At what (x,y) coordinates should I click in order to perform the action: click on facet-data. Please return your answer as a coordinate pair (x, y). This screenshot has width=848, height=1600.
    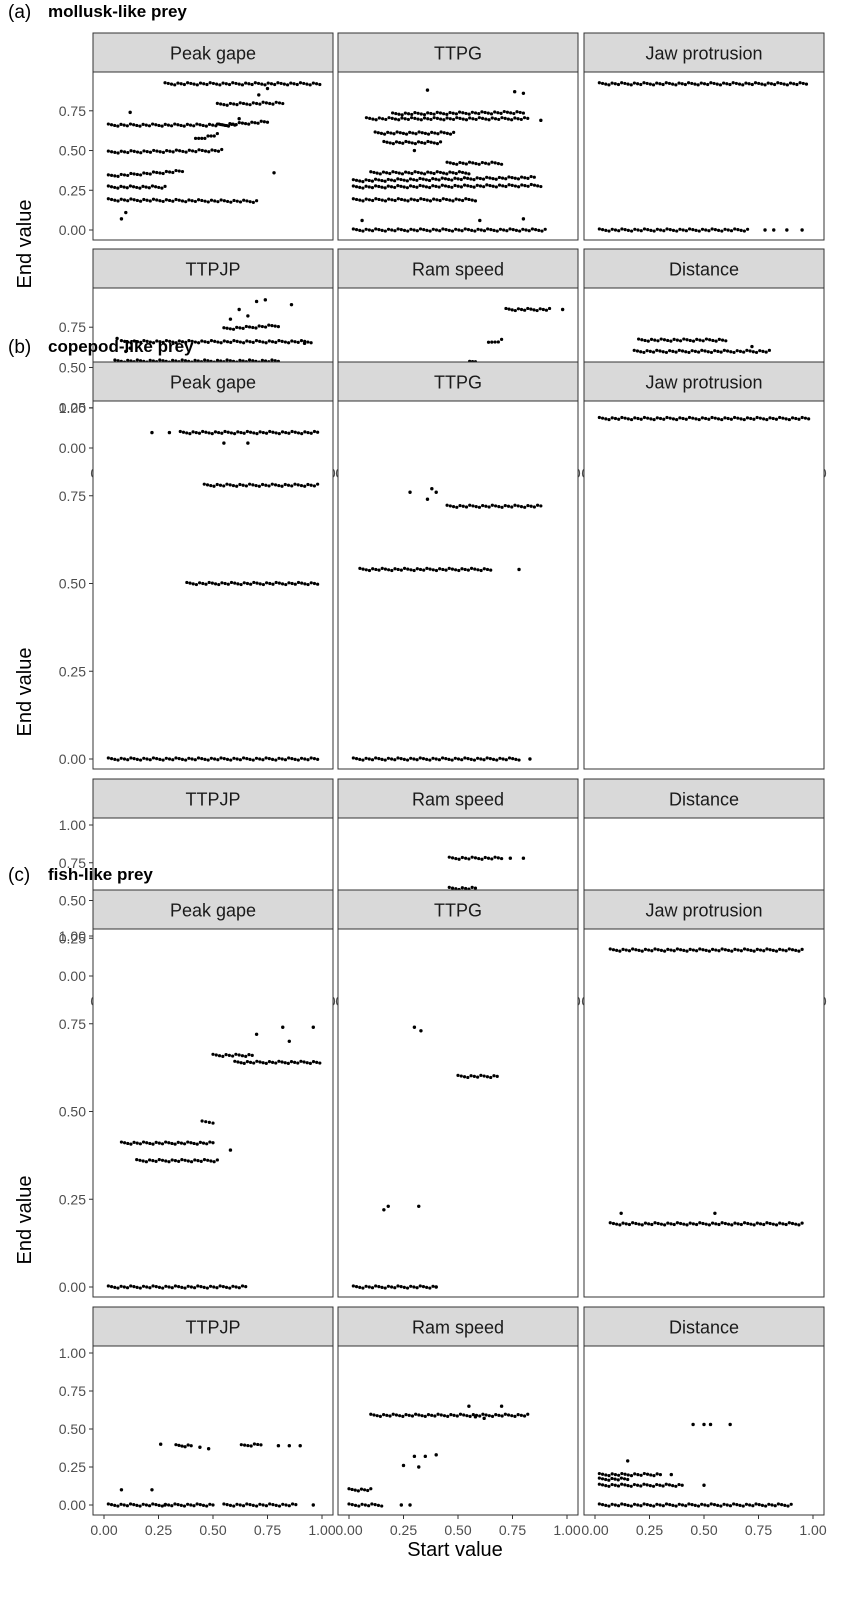
    Looking at the image, I should click on (449, 160).